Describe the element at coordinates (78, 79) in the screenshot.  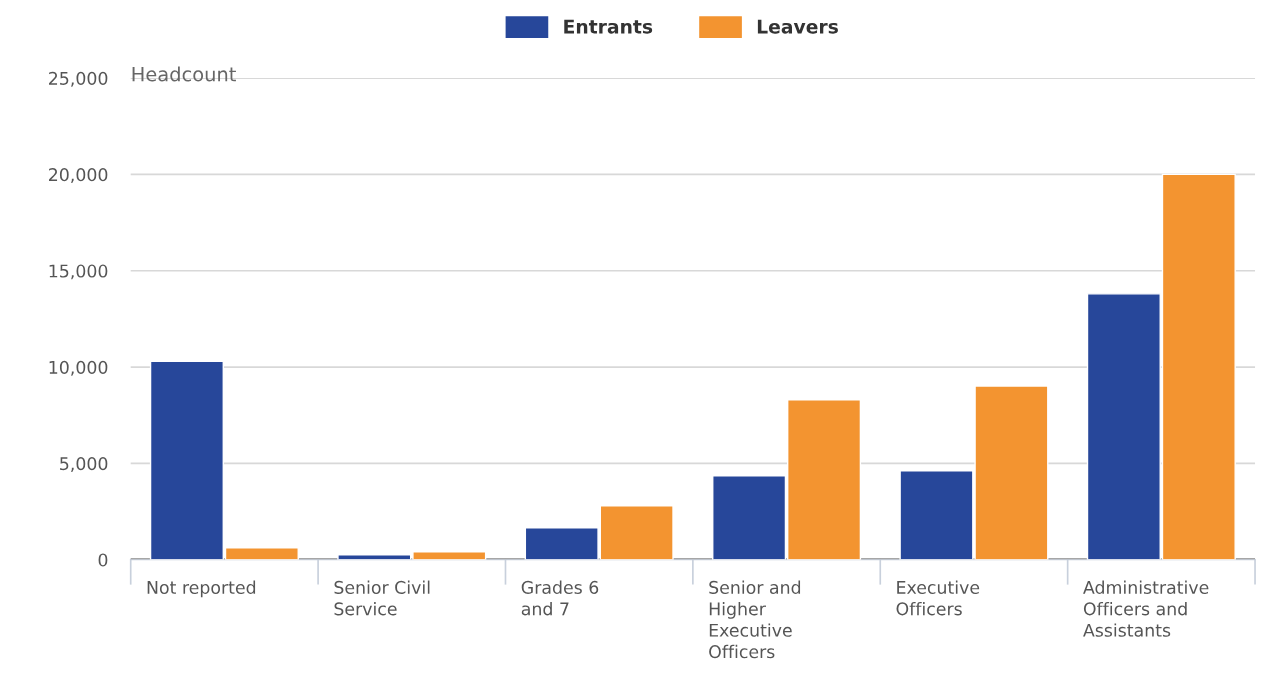
I see `y-tick-label: 25,000` at that location.